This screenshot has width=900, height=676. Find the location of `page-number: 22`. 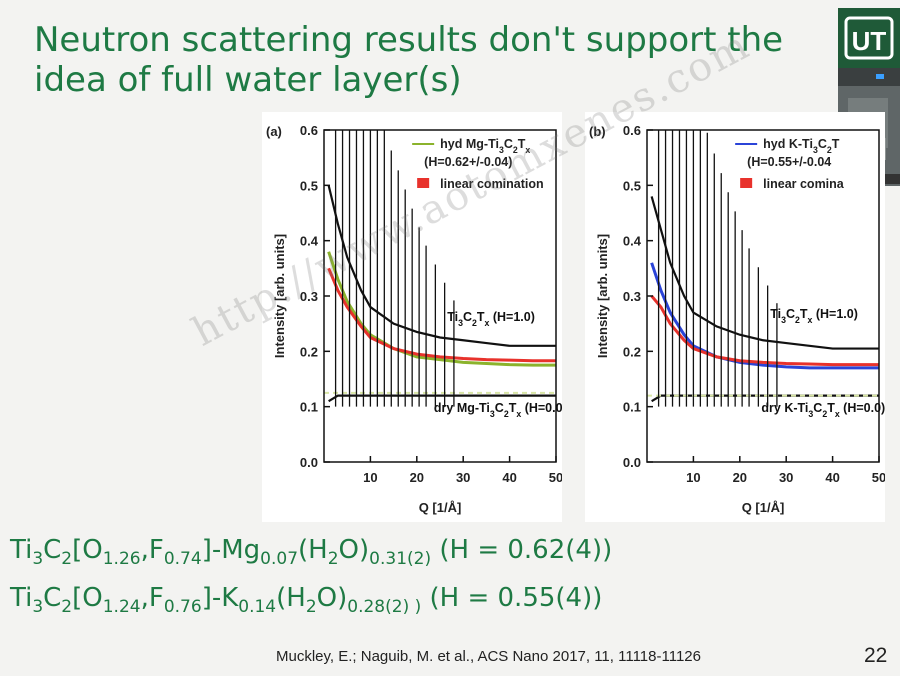

page-number: 22 is located at coordinates (876, 655).